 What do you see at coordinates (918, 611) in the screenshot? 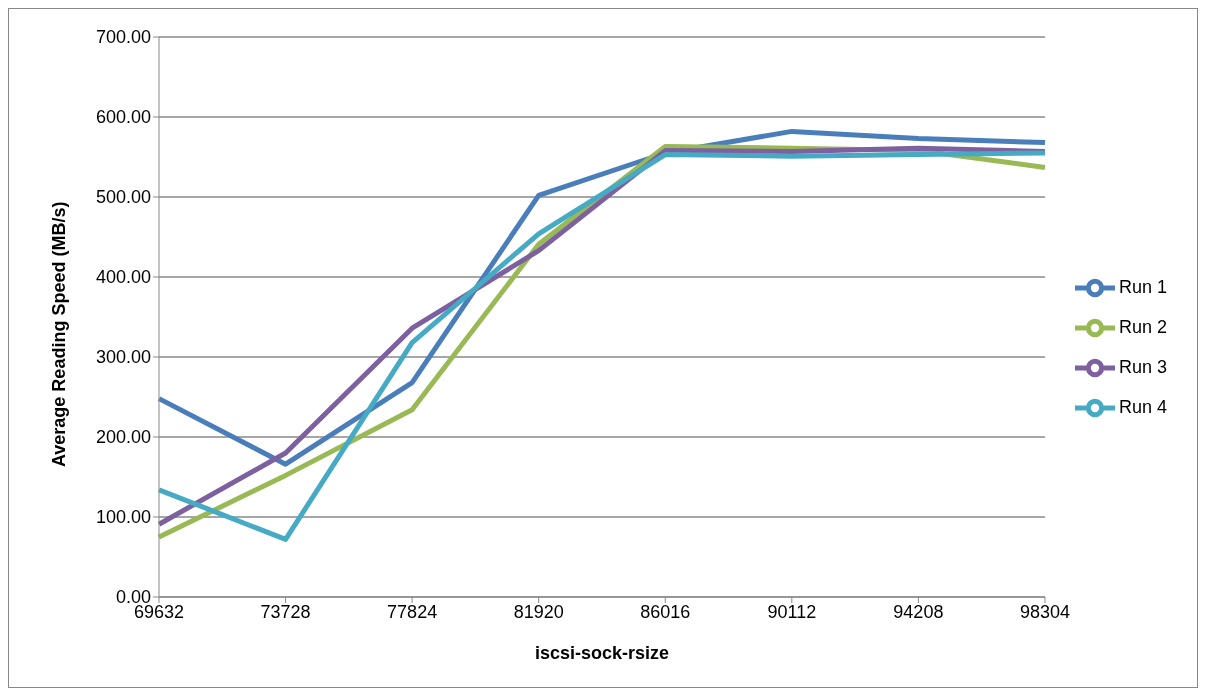
I see `x-tick-label: 94208` at bounding box center [918, 611].